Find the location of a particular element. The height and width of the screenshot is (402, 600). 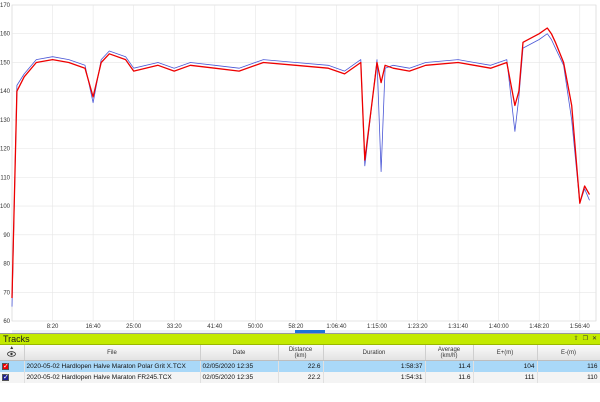

y-tick-label: 80 is located at coordinates (6, 265).